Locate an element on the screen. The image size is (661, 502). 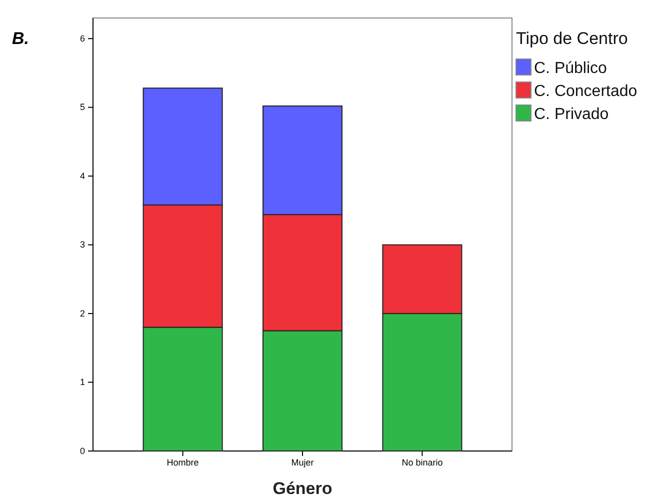
legend-title: Tipo de Centro is located at coordinates (572, 38).